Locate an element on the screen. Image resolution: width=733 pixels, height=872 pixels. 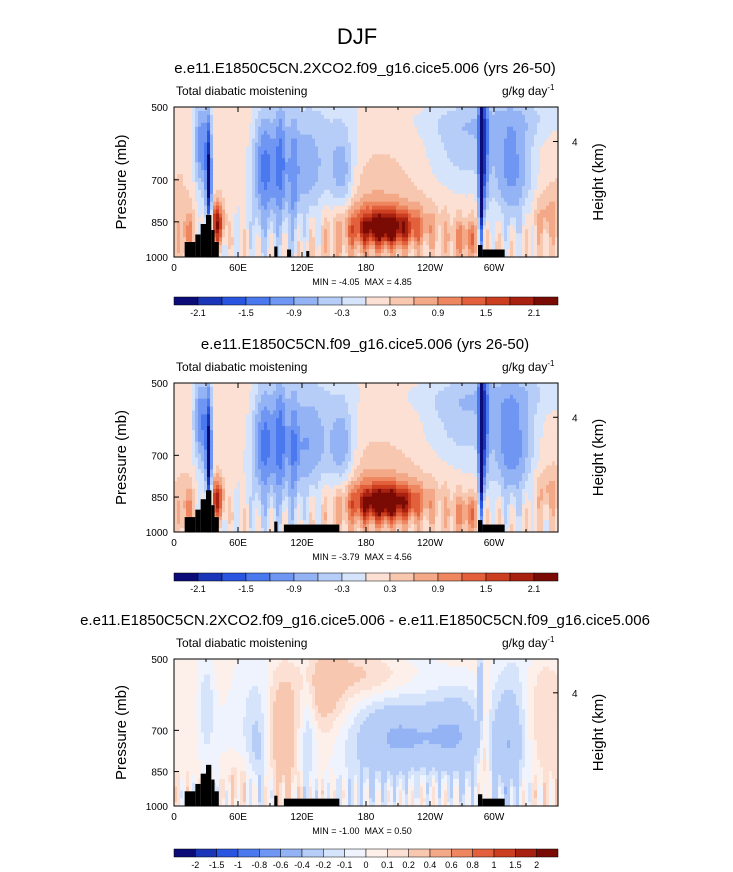
max-value: 4.85 is located at coordinates (403, 282).